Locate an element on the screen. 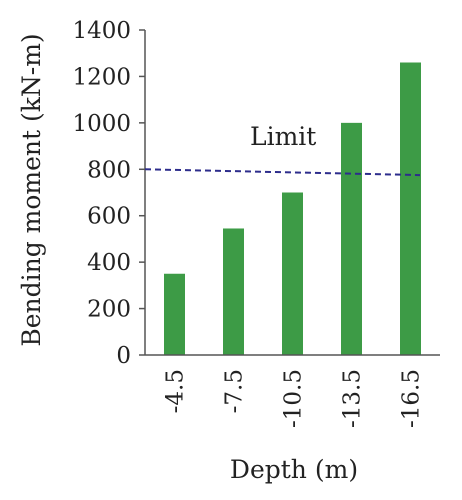  y-tick-label: 0 is located at coordinates (123, 356).